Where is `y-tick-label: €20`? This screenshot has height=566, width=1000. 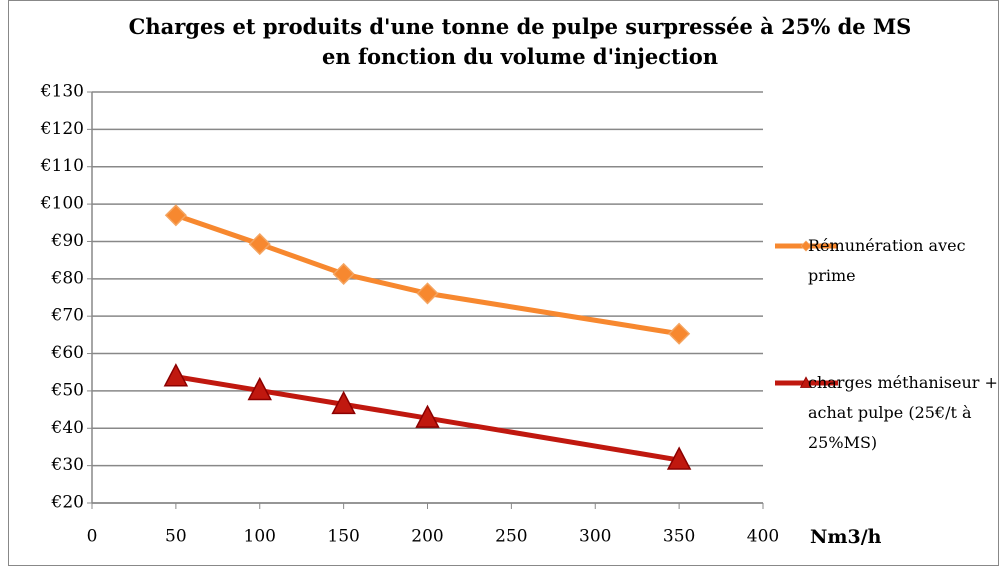 y-tick-label: €20 is located at coordinates (67, 503).